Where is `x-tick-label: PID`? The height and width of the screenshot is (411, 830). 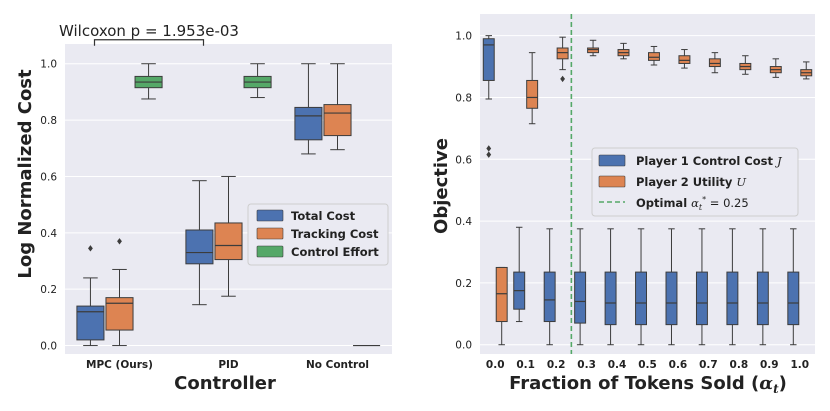 x-tick-label: PID is located at coordinates (228, 365).